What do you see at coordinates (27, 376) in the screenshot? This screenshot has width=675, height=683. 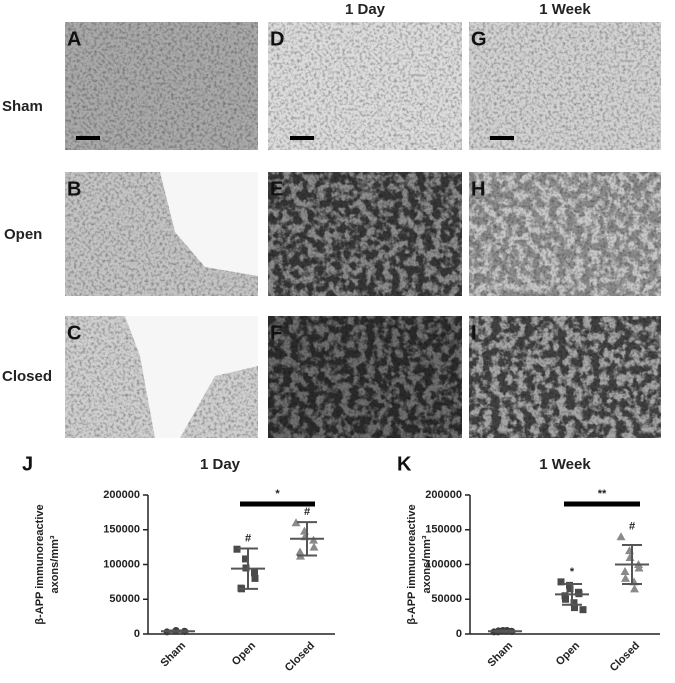 I see `row-label: Closed` at bounding box center [27, 376].